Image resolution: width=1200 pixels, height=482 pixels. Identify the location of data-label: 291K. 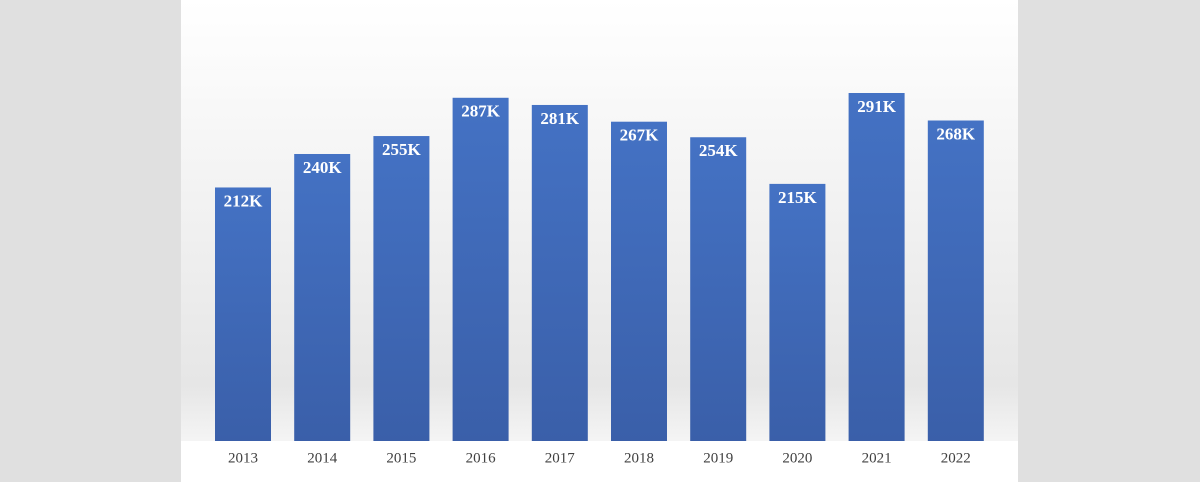
(877, 106).